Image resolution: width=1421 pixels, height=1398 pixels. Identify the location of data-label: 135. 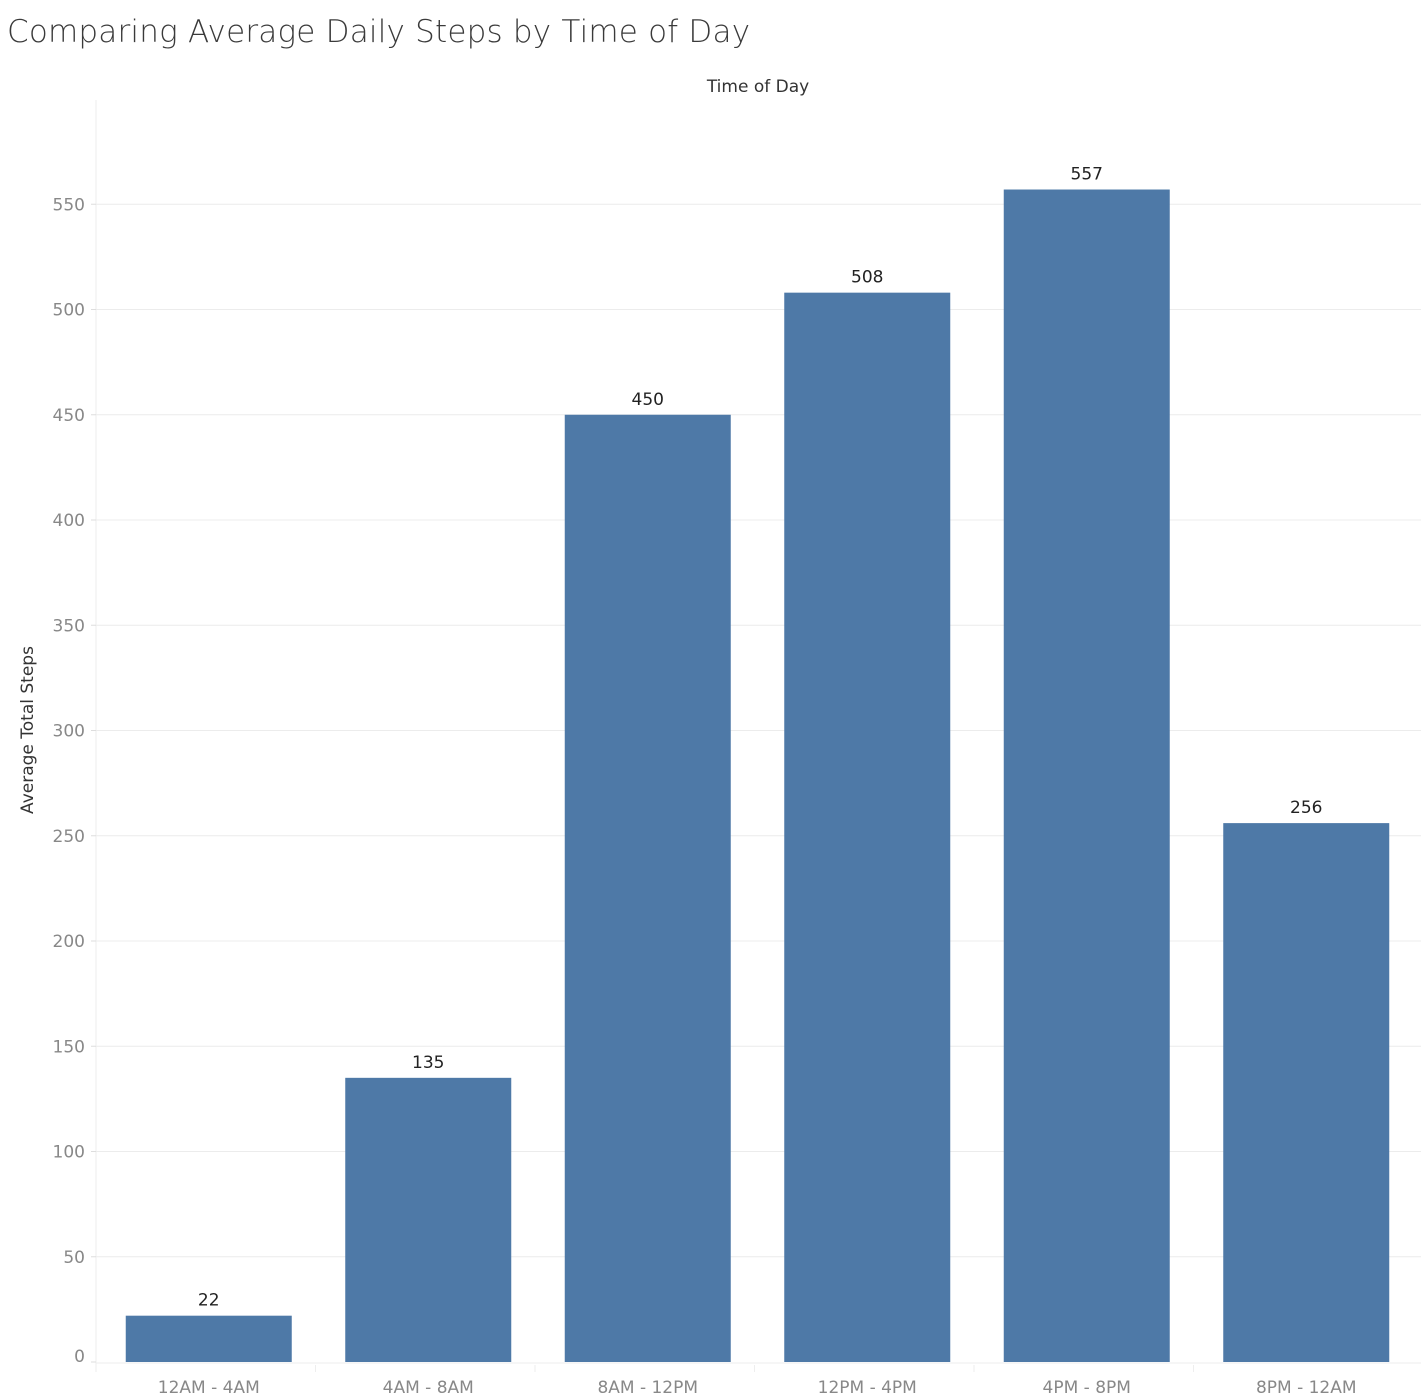
(428, 1063).